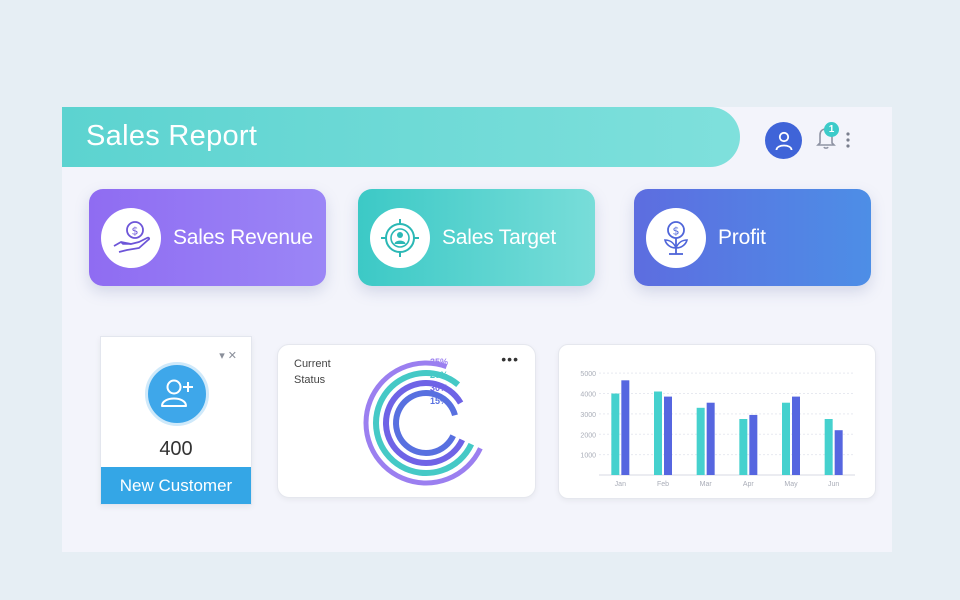 The width and height of the screenshot is (960, 600). Describe the element at coordinates (176, 485) in the screenshot. I see `new-customer-label: New Customer` at that location.